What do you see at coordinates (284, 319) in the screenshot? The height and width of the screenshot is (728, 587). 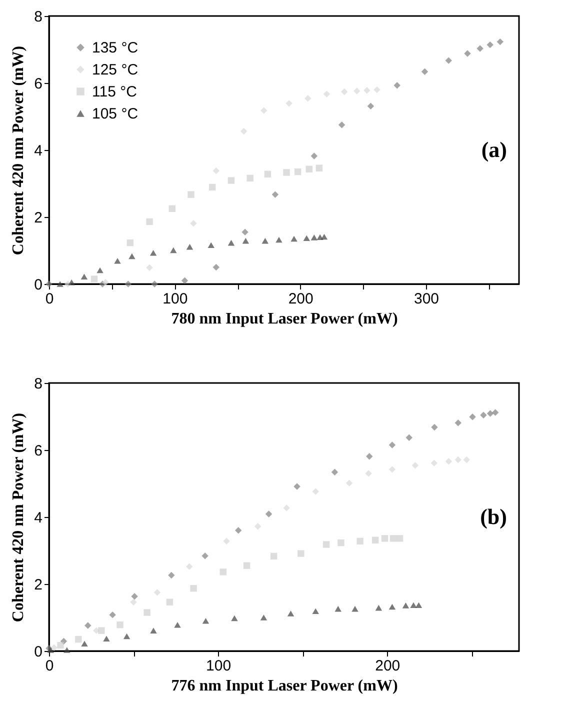 I see `x-axis-title: 780 nm Input Laser Power (mW)` at bounding box center [284, 319].